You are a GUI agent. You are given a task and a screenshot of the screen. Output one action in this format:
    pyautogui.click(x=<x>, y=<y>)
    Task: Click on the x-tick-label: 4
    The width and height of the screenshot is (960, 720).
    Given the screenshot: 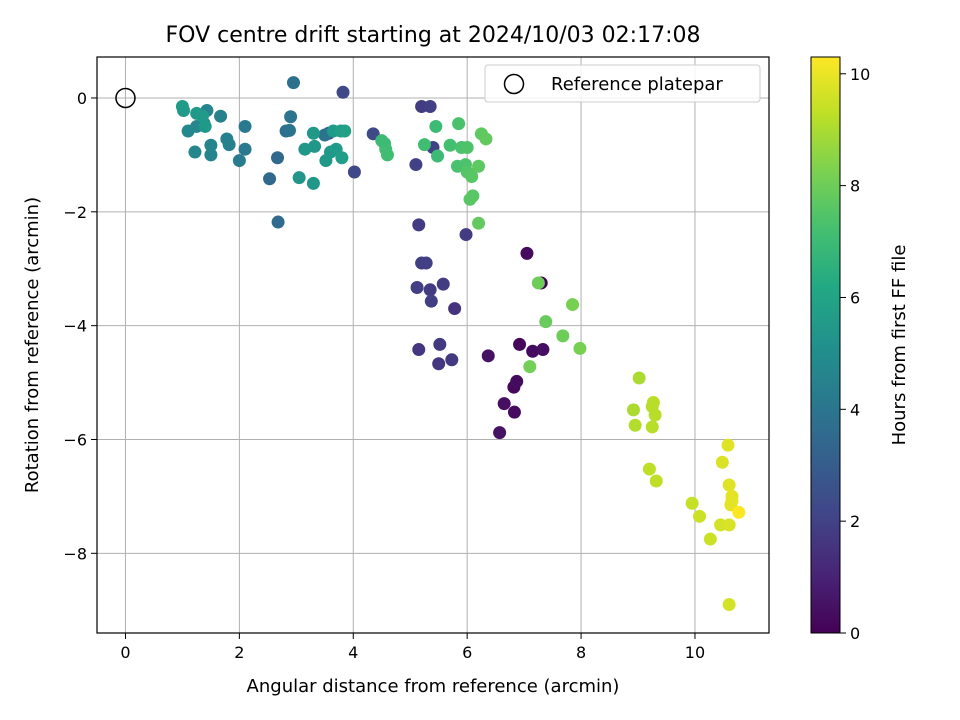 What is the action you would take?
    pyautogui.click(x=353, y=652)
    